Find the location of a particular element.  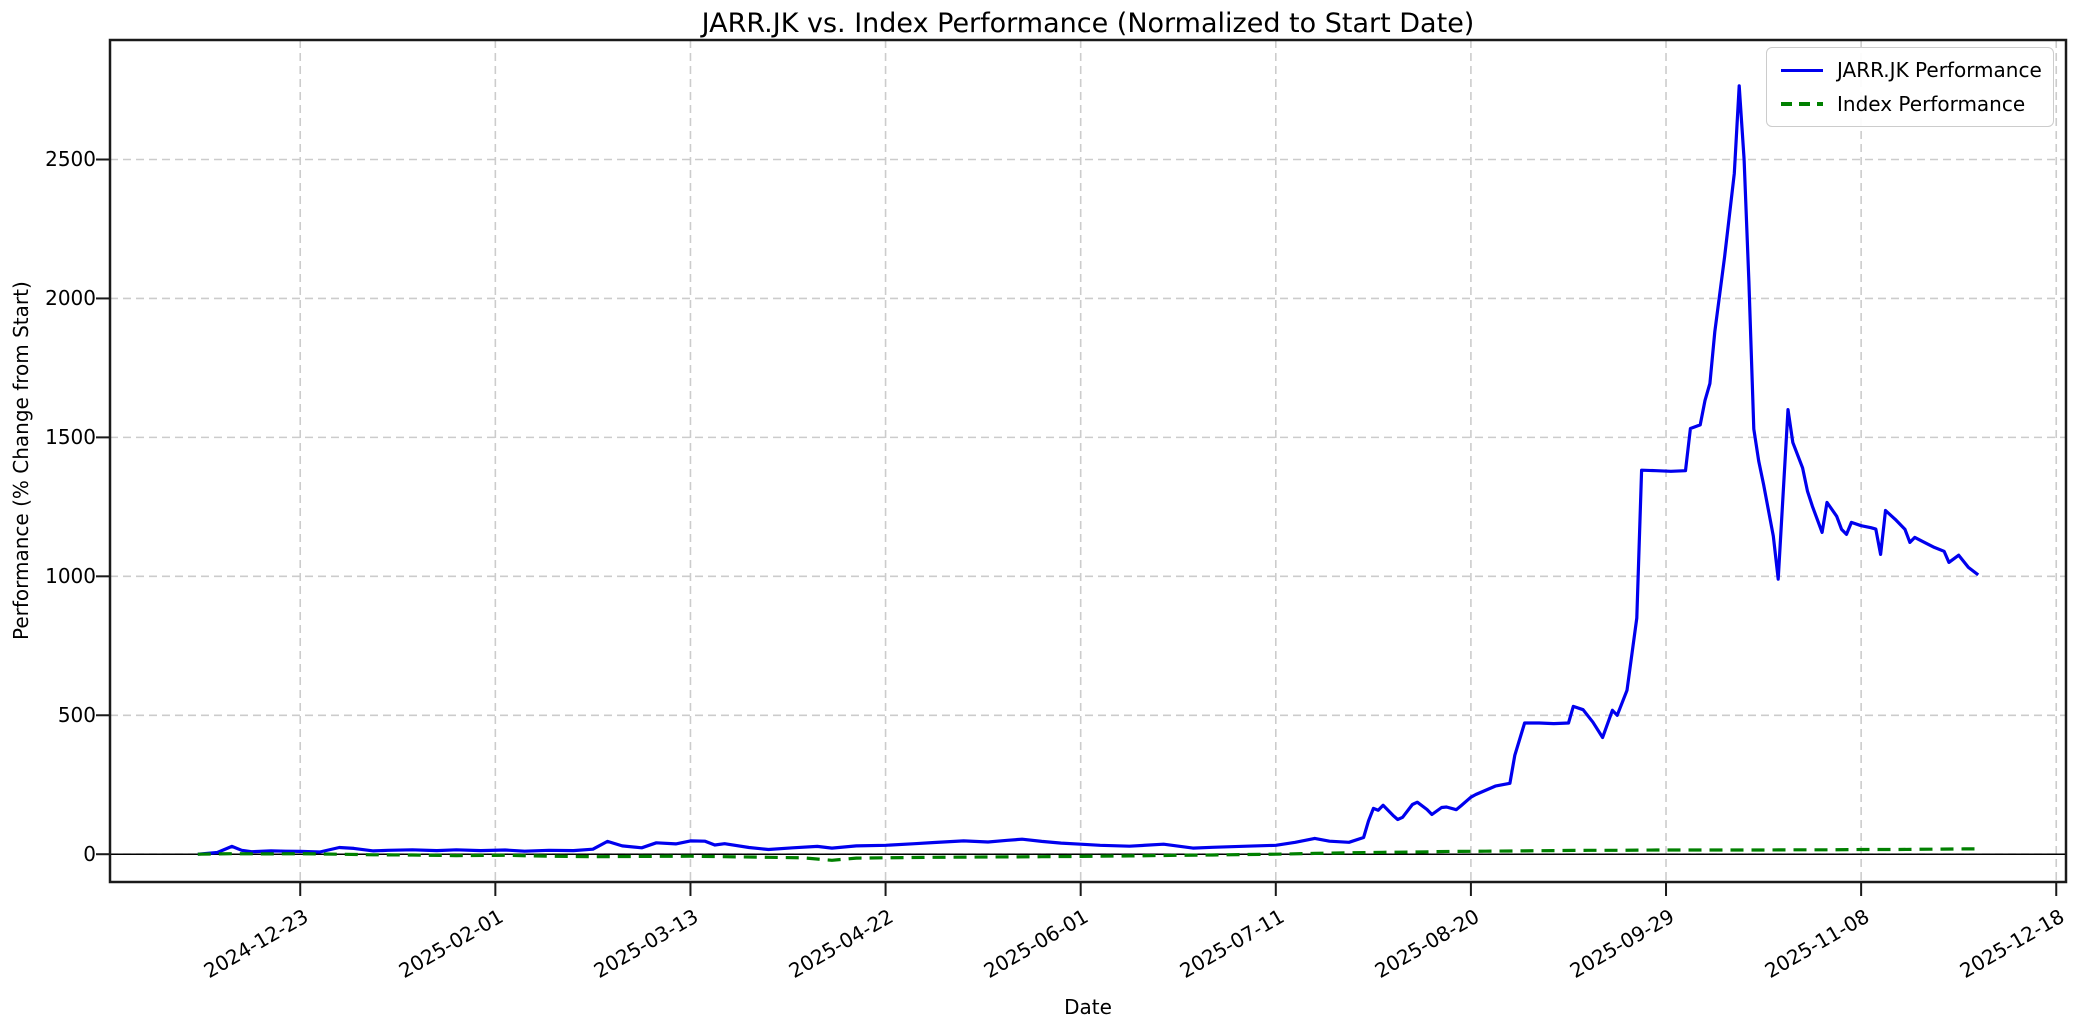

legend-dashed-line-sample is located at coordinates (1802, 104).